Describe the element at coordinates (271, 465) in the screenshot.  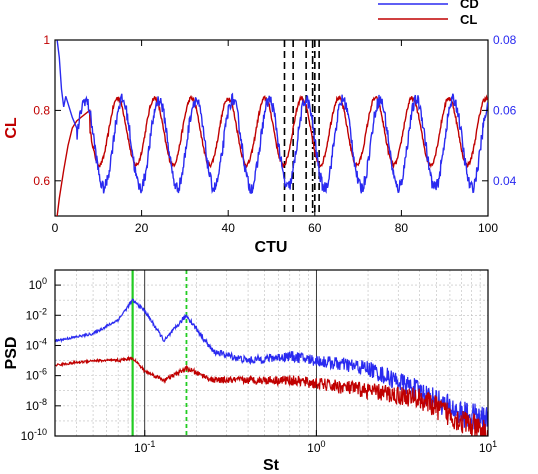
I see `bottom-x-axis-label: St` at that location.